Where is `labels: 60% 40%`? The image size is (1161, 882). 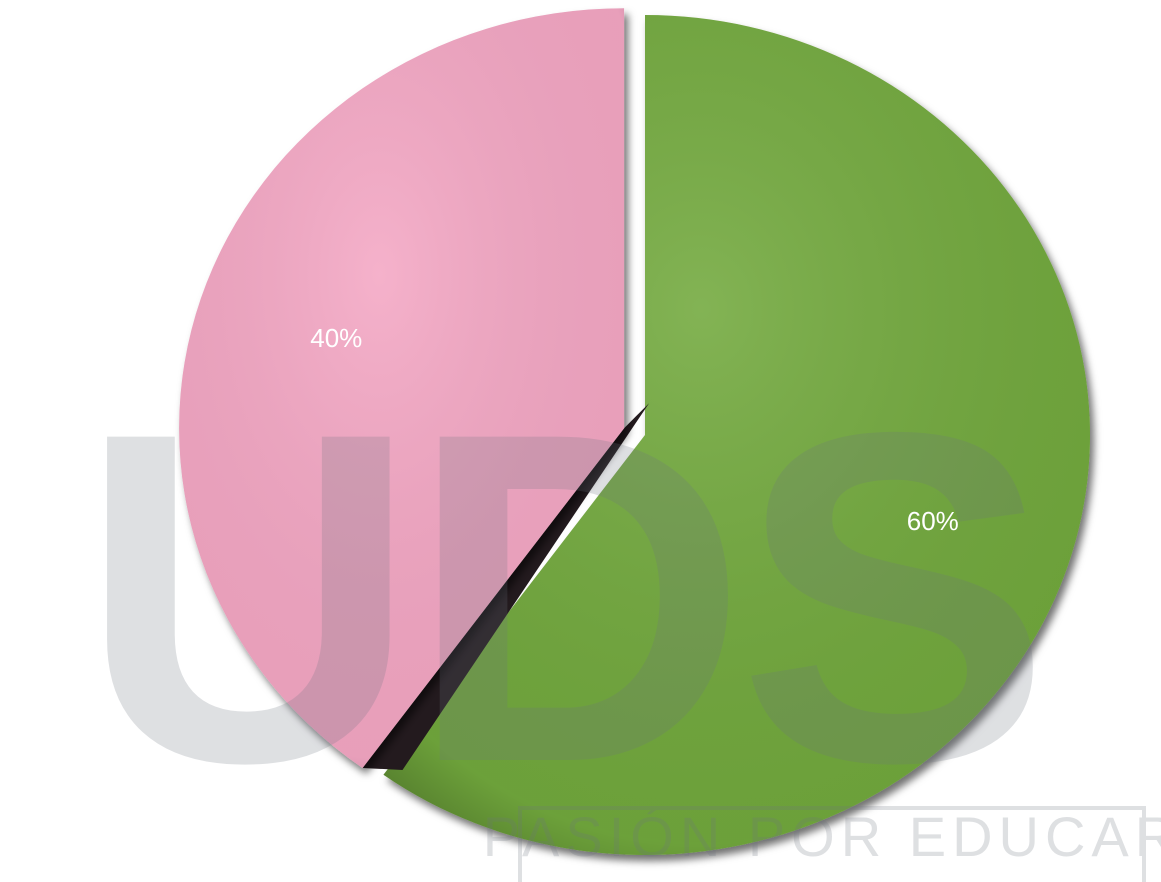
labels: 60% 40% is located at coordinates (634, 429).